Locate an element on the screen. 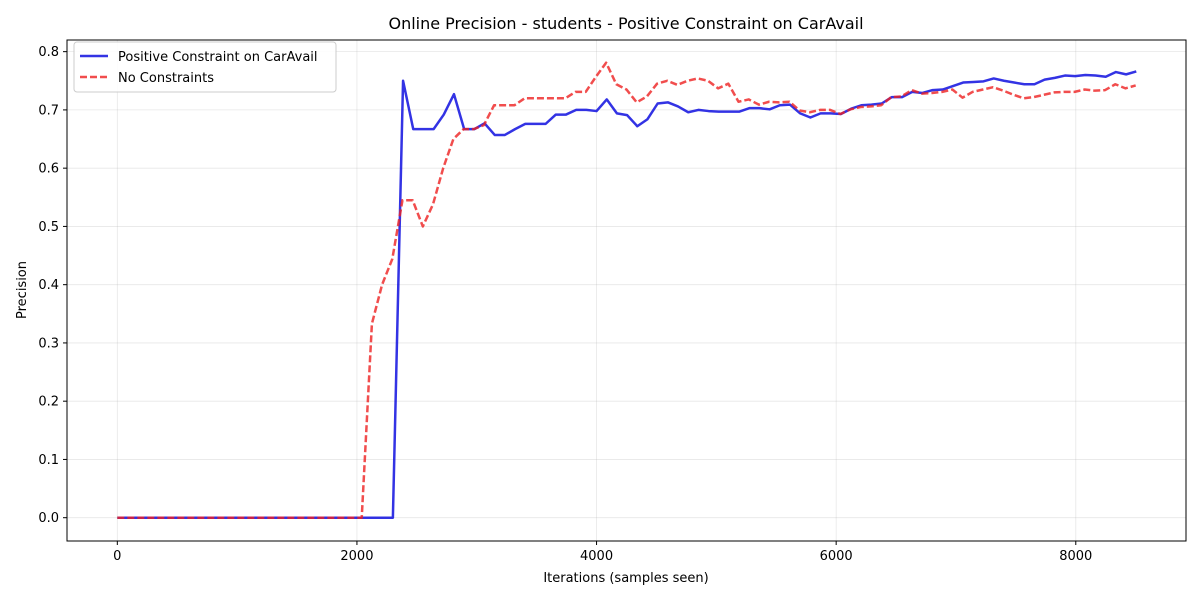  legend-box is located at coordinates (205, 67).